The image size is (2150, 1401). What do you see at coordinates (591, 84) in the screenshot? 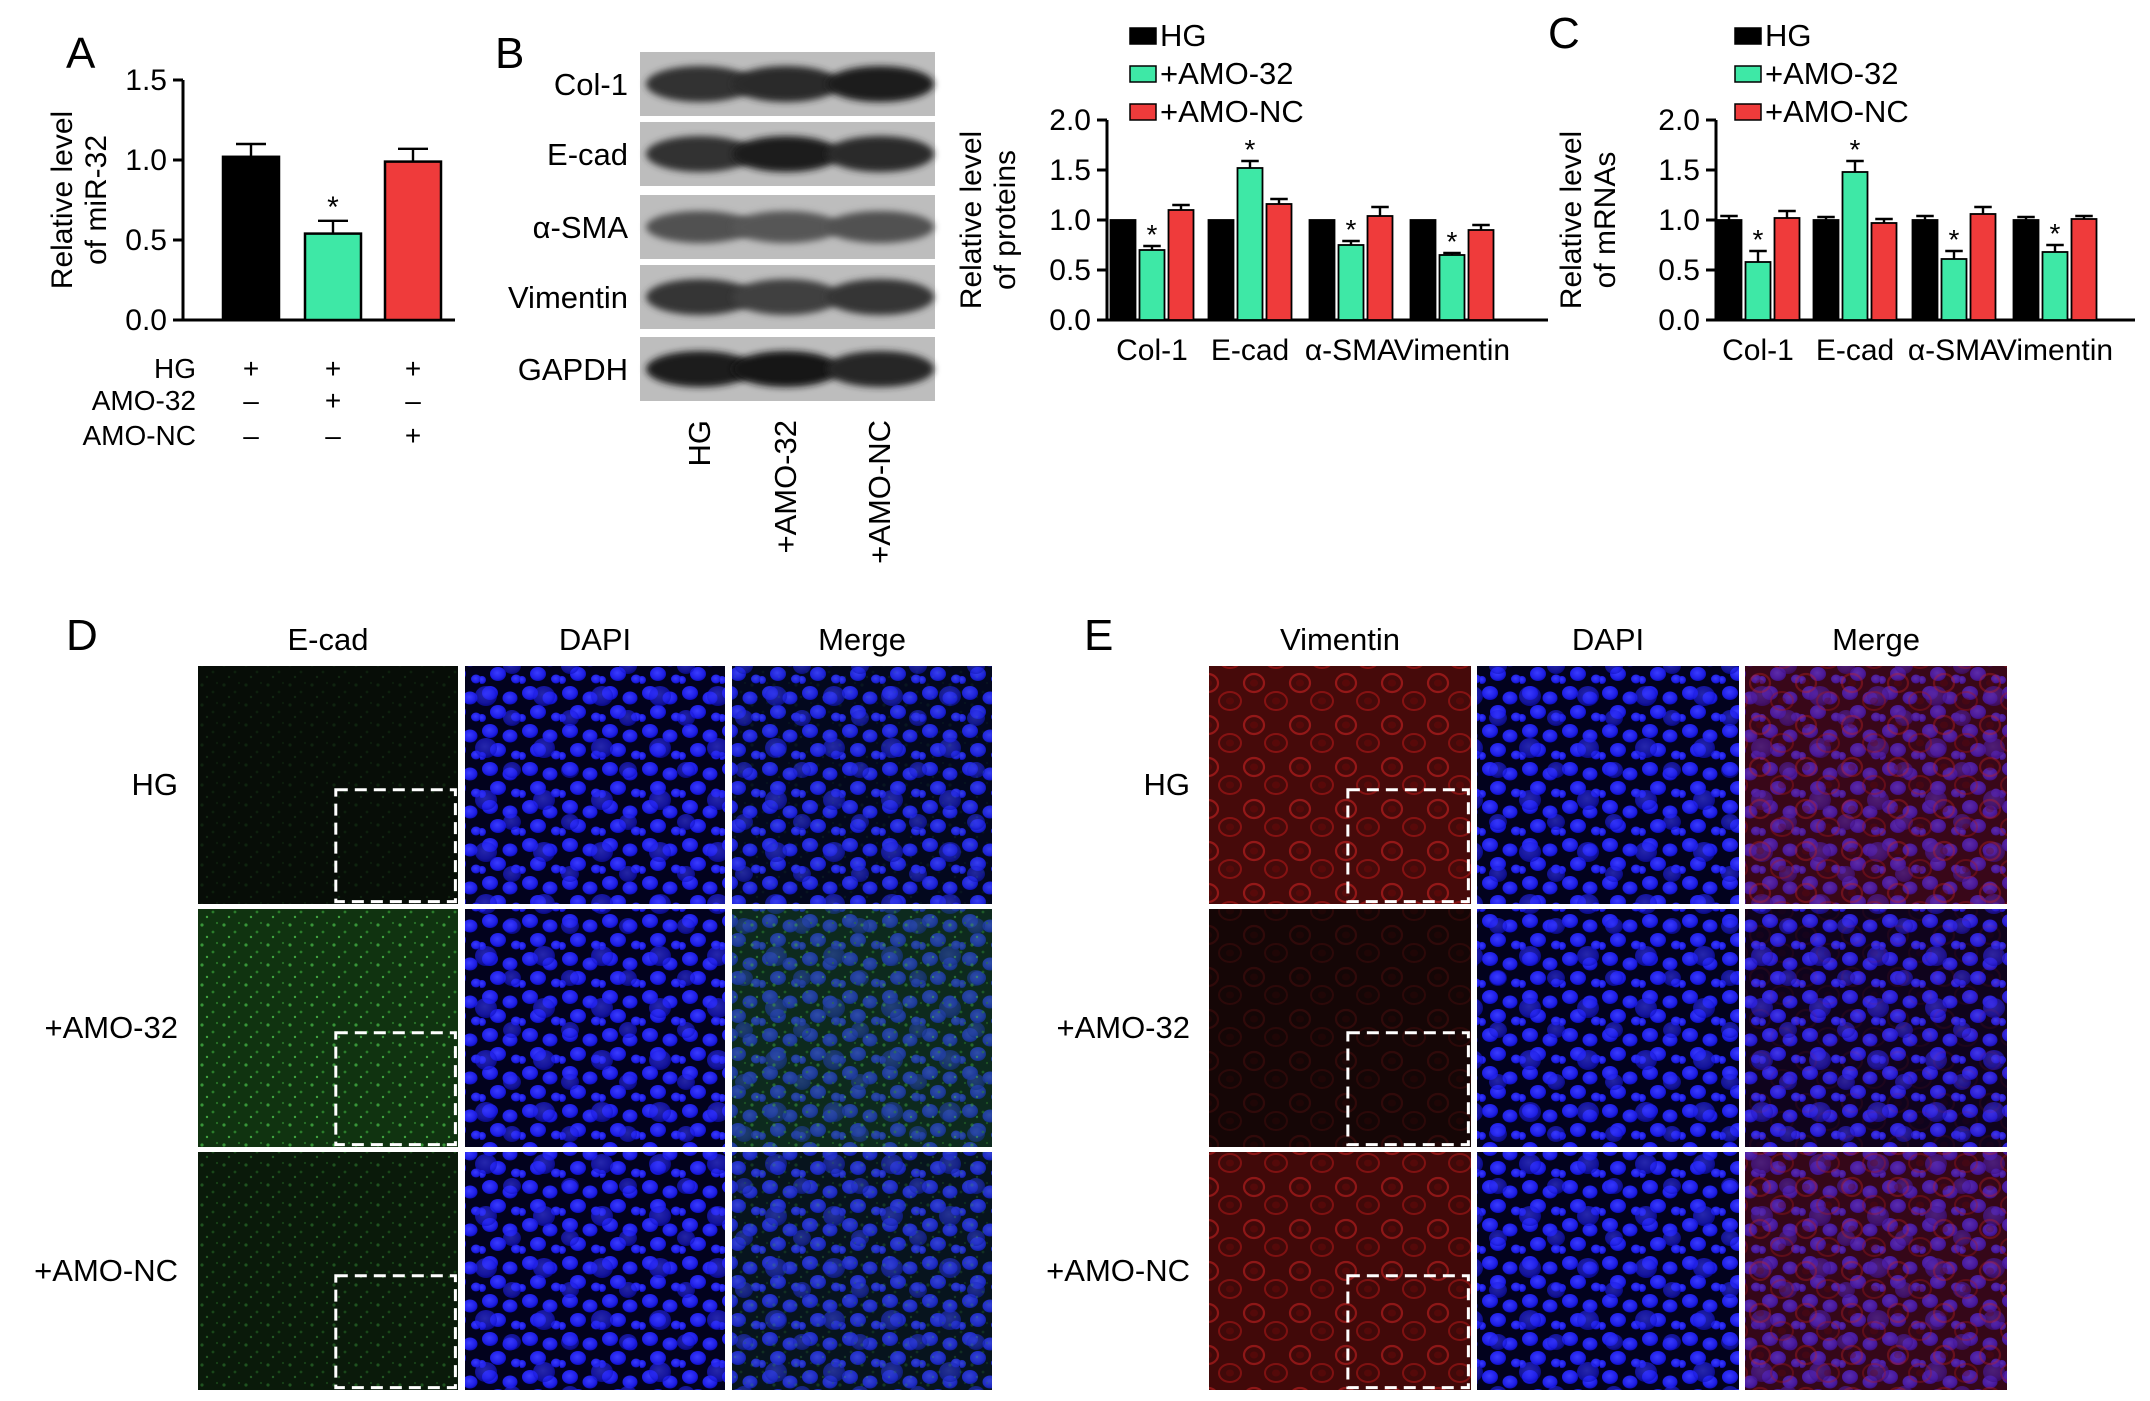
I see `blot-row-label: Col-1` at bounding box center [591, 84].